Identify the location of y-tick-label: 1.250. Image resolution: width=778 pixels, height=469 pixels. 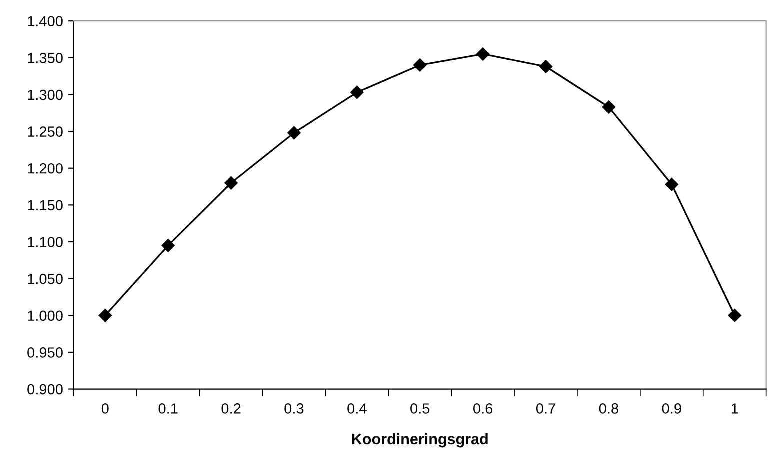
(45, 131).